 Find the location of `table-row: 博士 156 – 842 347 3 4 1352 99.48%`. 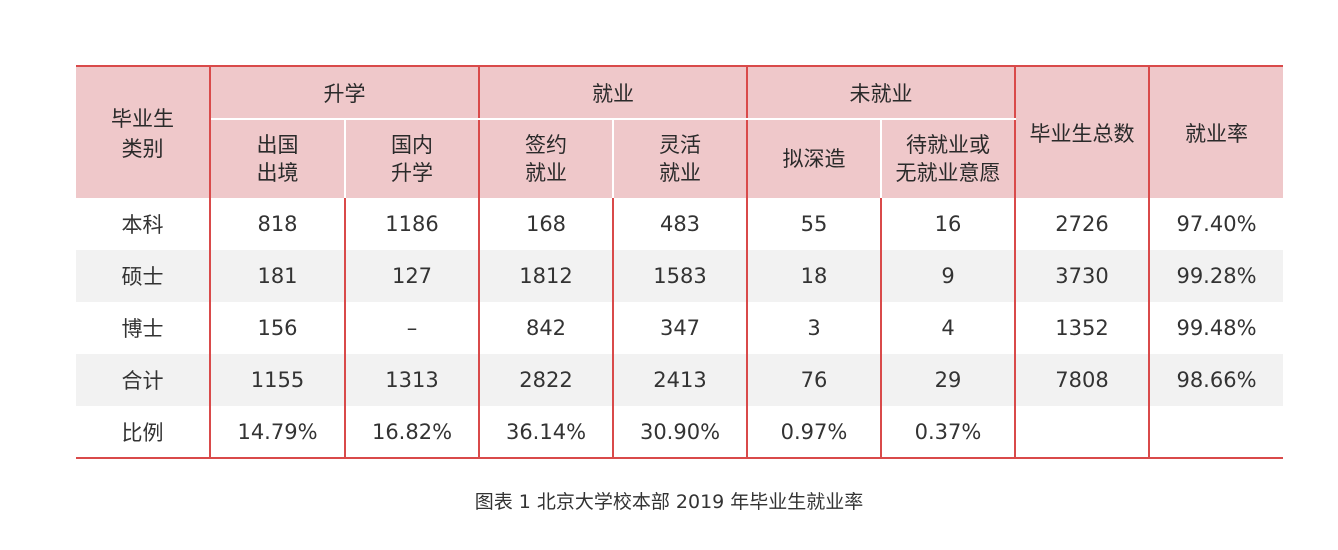

table-row: 博士 156 – 842 347 3 4 1352 99.48% is located at coordinates (679, 328).